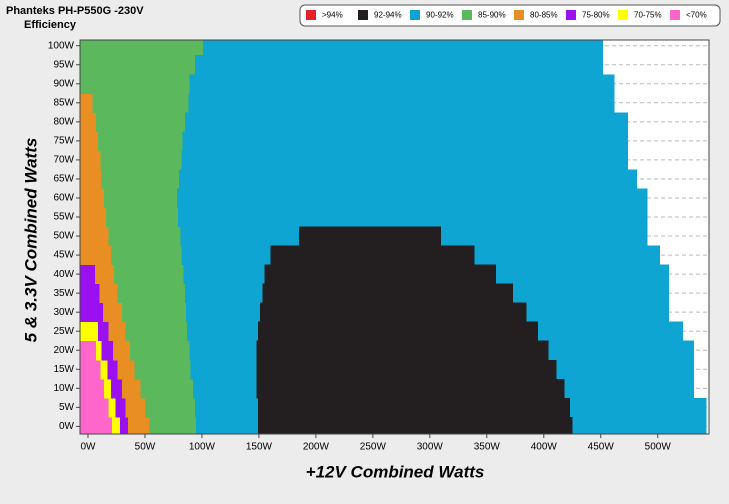  I want to click on x-tick-label: 200W, so click(316, 447).